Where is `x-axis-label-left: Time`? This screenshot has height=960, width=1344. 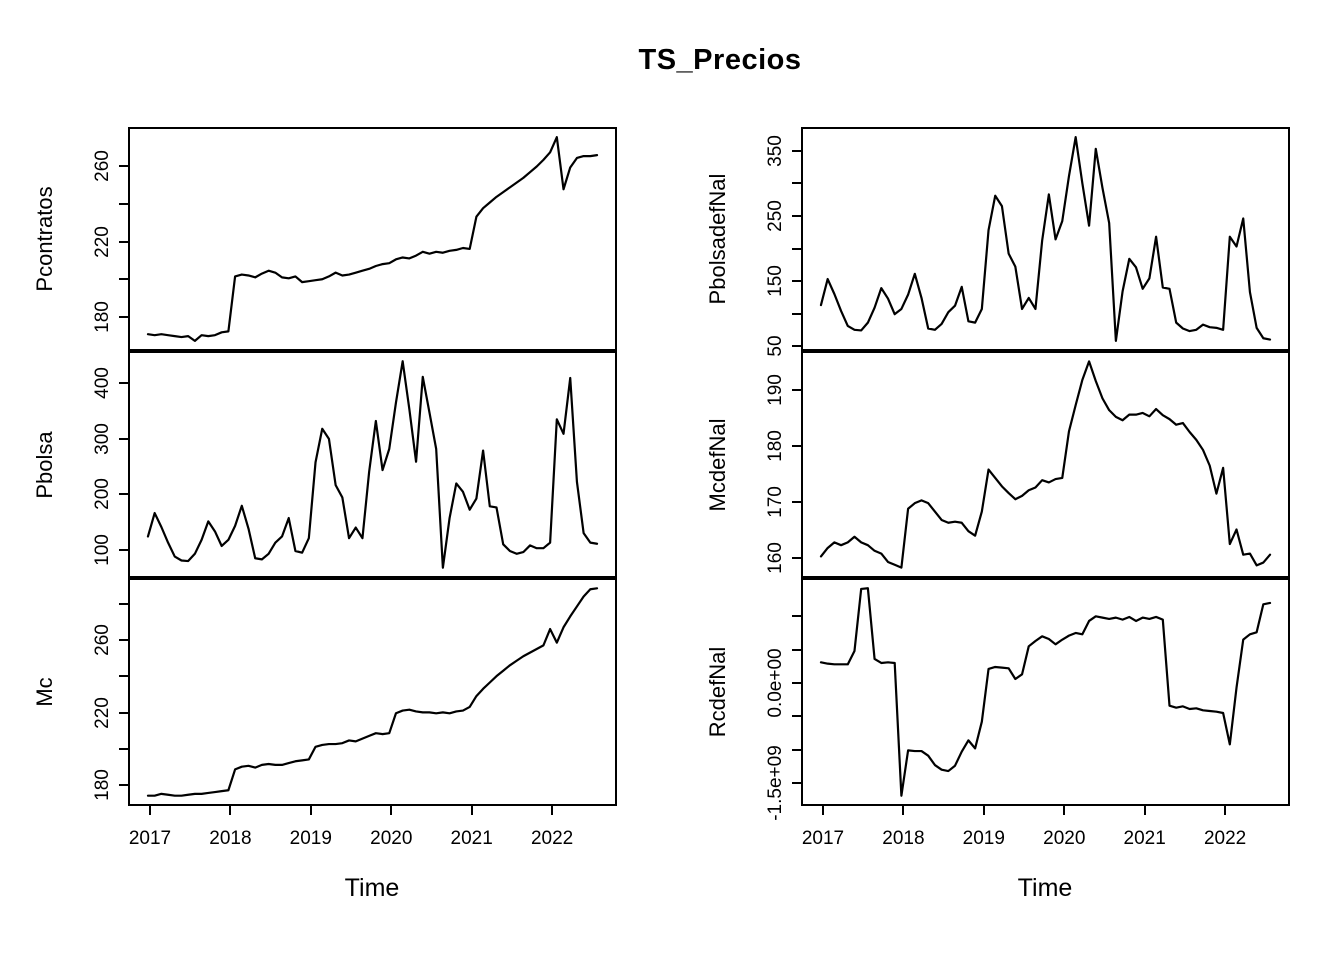
x-axis-label-left: Time is located at coordinates (372, 888).